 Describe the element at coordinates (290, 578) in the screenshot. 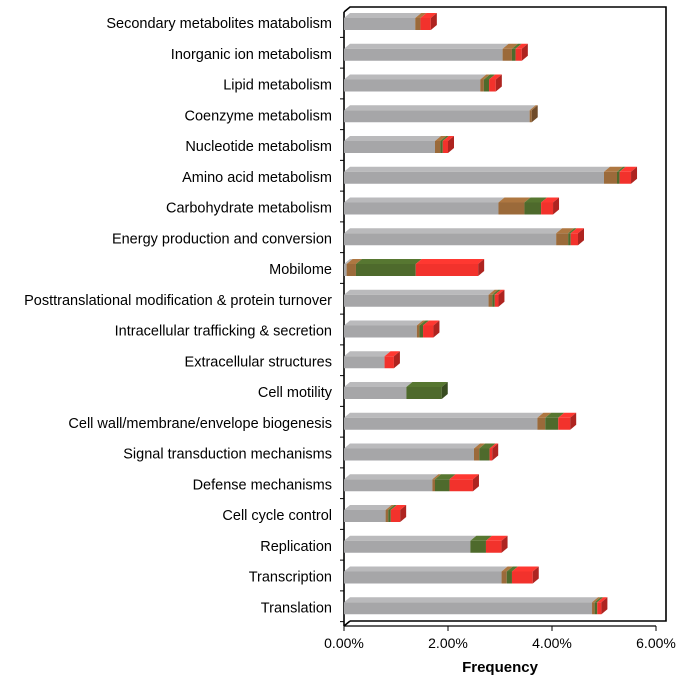

I see `category-label: Transcription` at that location.